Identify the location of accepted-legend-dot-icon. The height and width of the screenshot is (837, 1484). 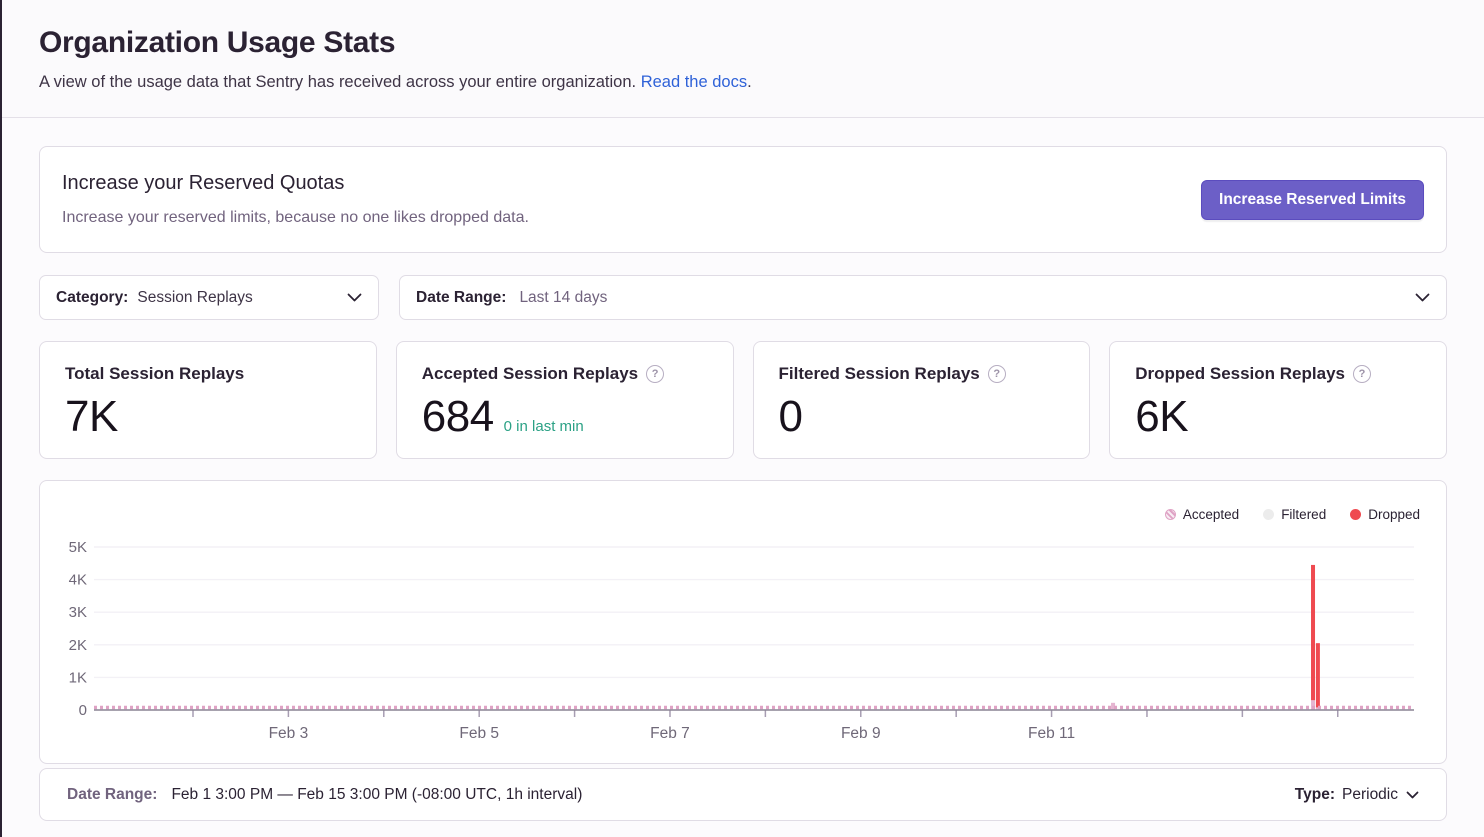
(1170, 514).